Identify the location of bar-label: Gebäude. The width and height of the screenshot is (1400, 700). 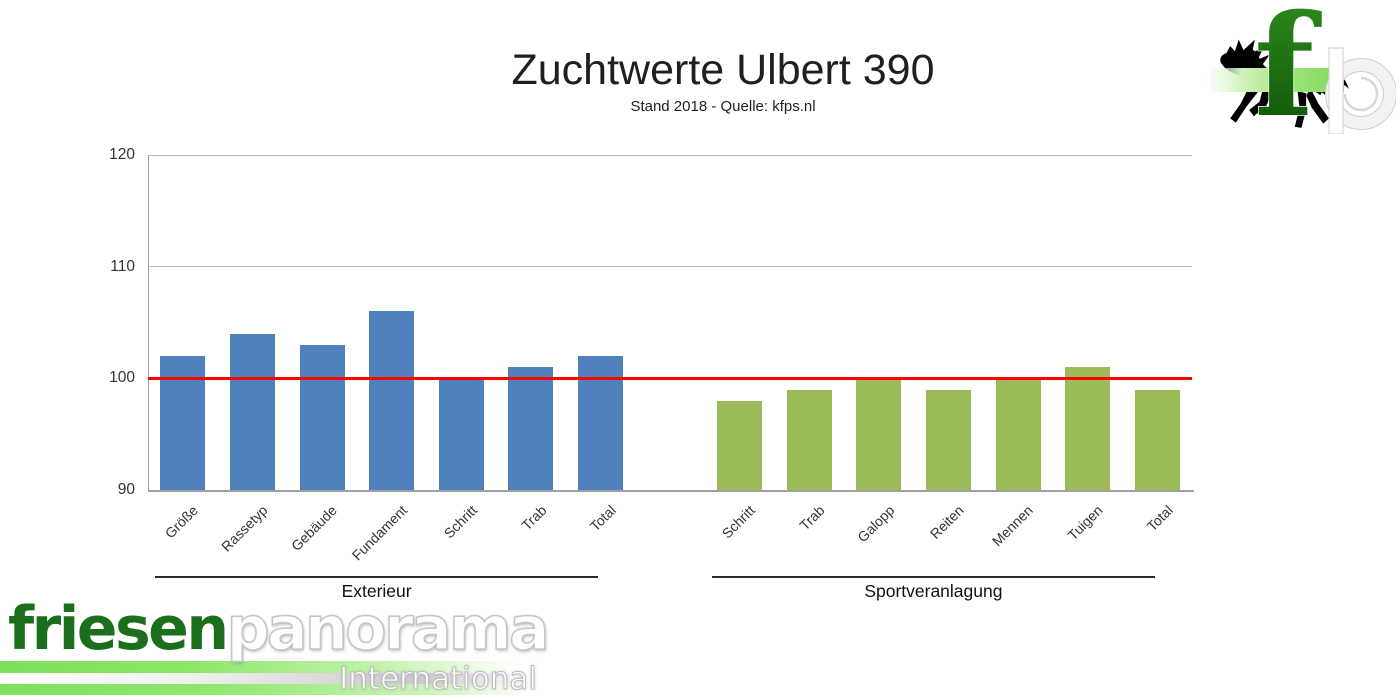
(314, 528).